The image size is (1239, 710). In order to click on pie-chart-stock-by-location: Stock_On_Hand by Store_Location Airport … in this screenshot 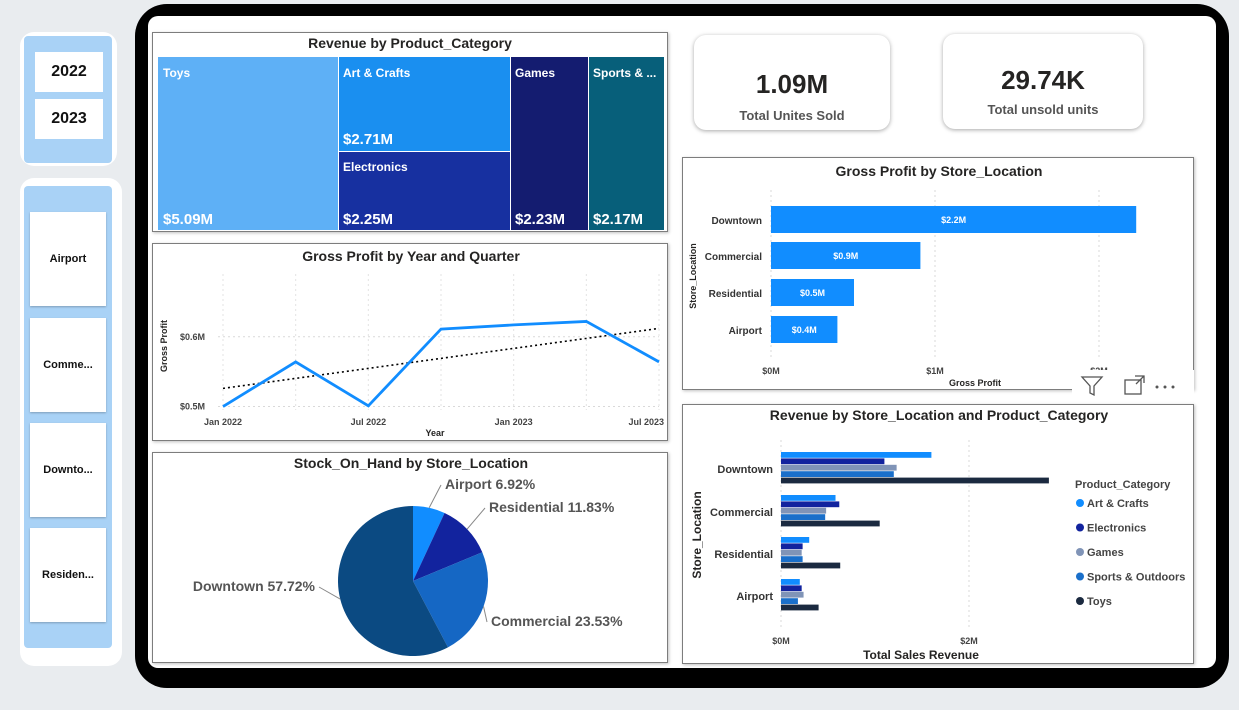, I will do `click(410, 557)`.